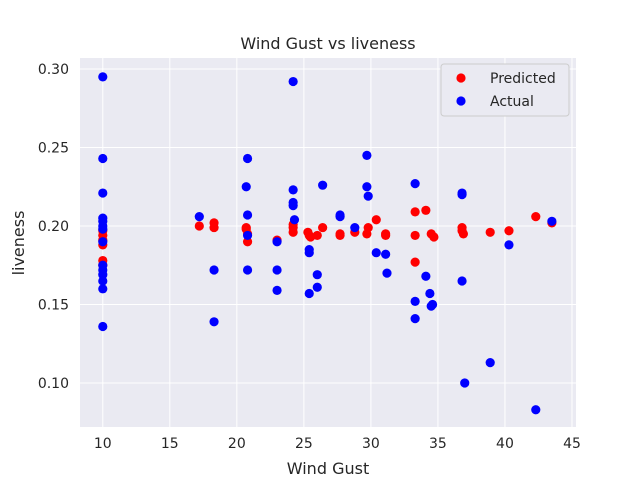  What do you see at coordinates (438, 444) in the screenshot?
I see `x-tick-label: 35` at bounding box center [438, 444].